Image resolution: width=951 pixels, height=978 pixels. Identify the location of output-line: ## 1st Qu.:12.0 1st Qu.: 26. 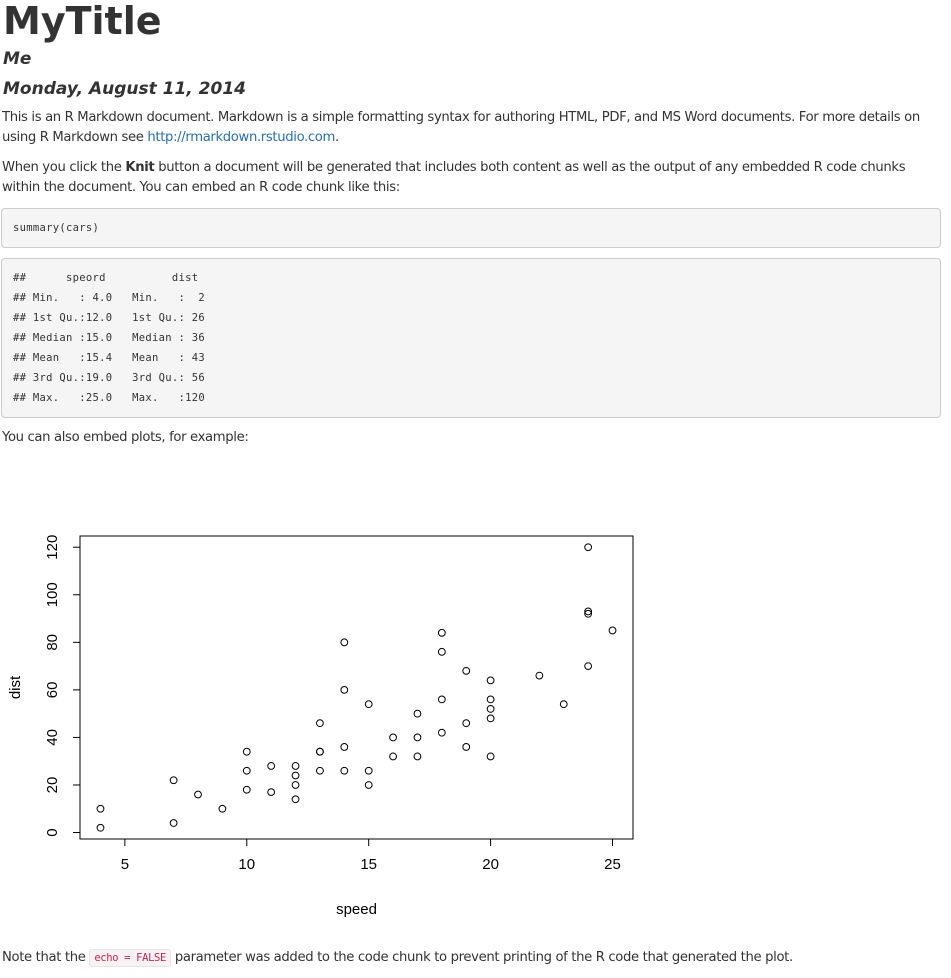
(116, 318).